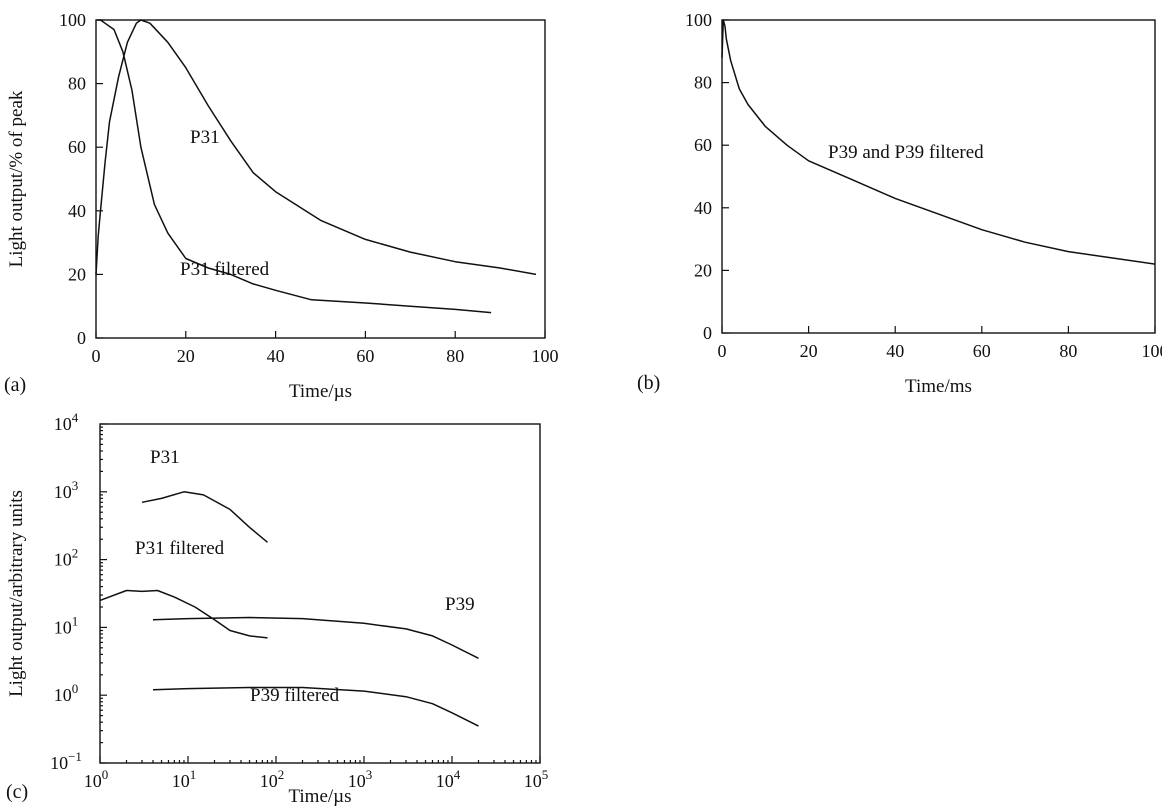 The height and width of the screenshot is (807, 1162). Describe the element at coordinates (17, 792) in the screenshot. I see `panel-label: (c)` at that location.